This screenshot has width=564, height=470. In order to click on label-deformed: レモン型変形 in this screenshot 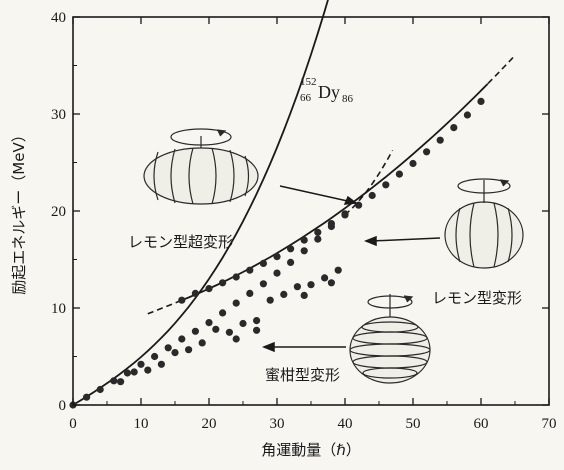, I will do `click(477, 298)`.